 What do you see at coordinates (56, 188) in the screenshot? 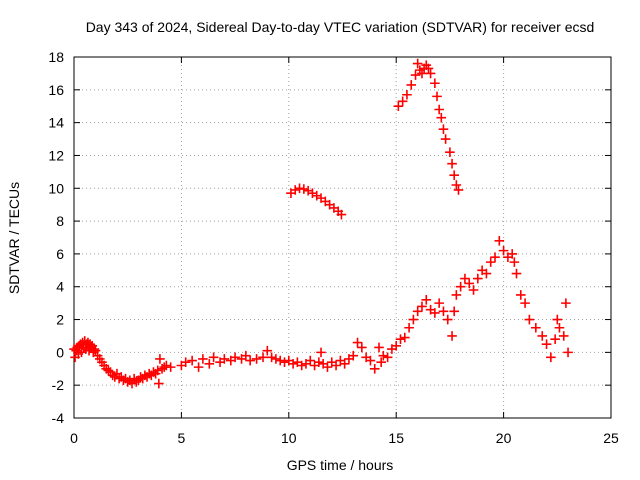
I see `y-tick-label: 10` at bounding box center [56, 188].